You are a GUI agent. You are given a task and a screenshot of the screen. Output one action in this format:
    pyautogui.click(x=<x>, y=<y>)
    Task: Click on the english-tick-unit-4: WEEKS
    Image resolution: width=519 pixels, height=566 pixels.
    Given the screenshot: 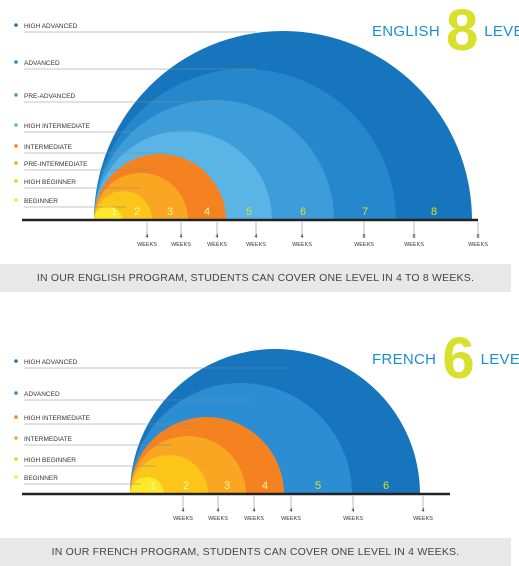 What is the action you would take?
    pyautogui.click(x=256, y=245)
    